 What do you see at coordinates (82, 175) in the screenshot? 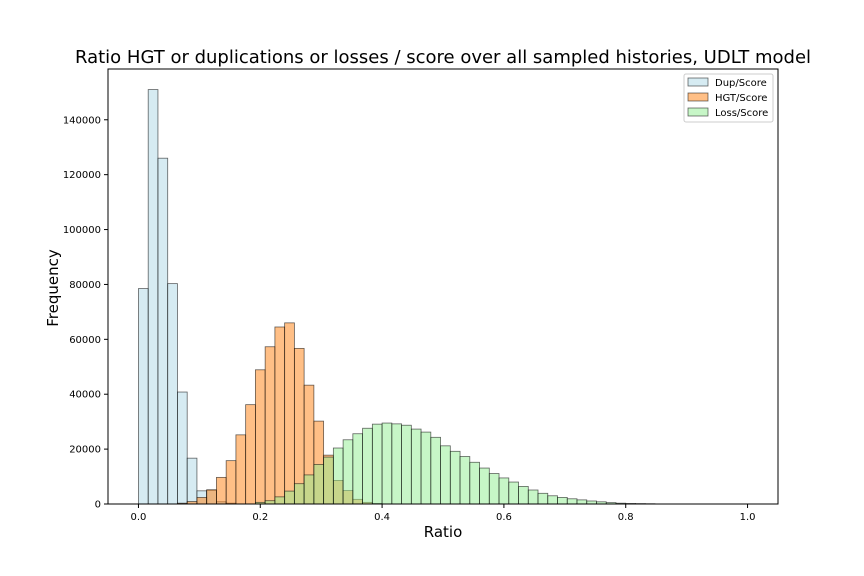
I see `y-tick-label: 120000` at bounding box center [82, 175].